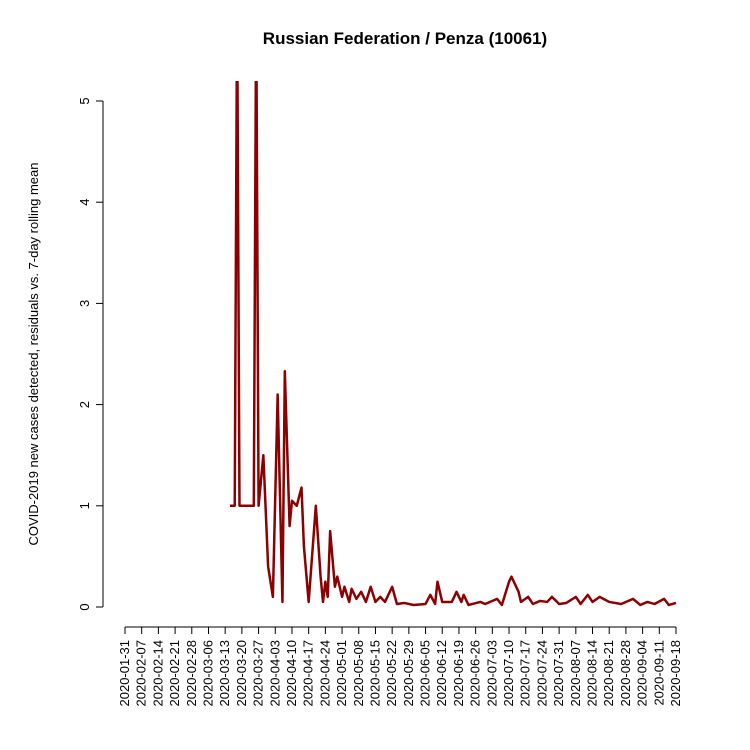 Image resolution: width=750 pixels, height=750 pixels. What do you see at coordinates (174, 673) in the screenshot?
I see `x-tick-label: 2020-02-21` at bounding box center [174, 673].